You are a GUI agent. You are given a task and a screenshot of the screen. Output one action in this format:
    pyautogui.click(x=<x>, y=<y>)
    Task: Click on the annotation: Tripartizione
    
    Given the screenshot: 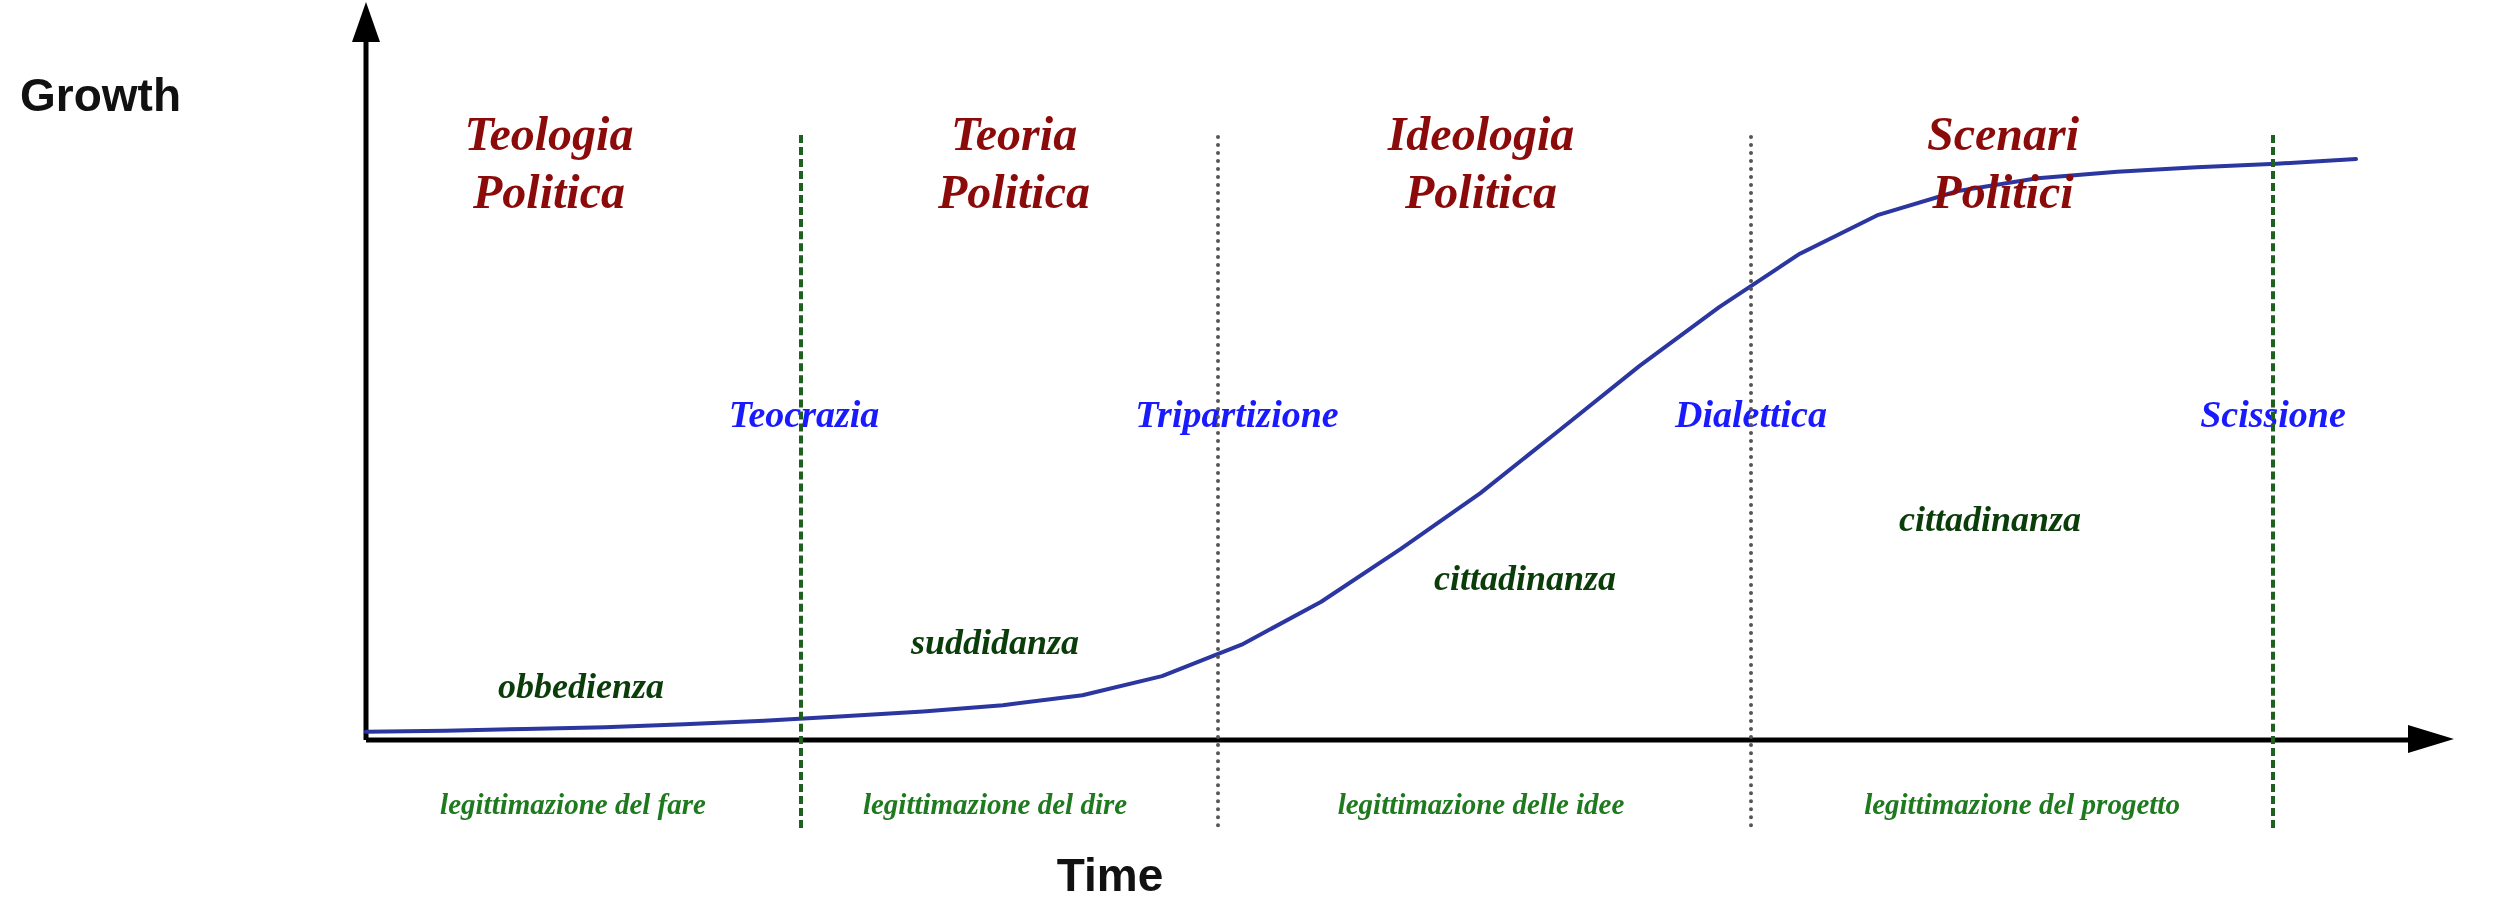 What is the action you would take?
    pyautogui.click(x=1237, y=413)
    